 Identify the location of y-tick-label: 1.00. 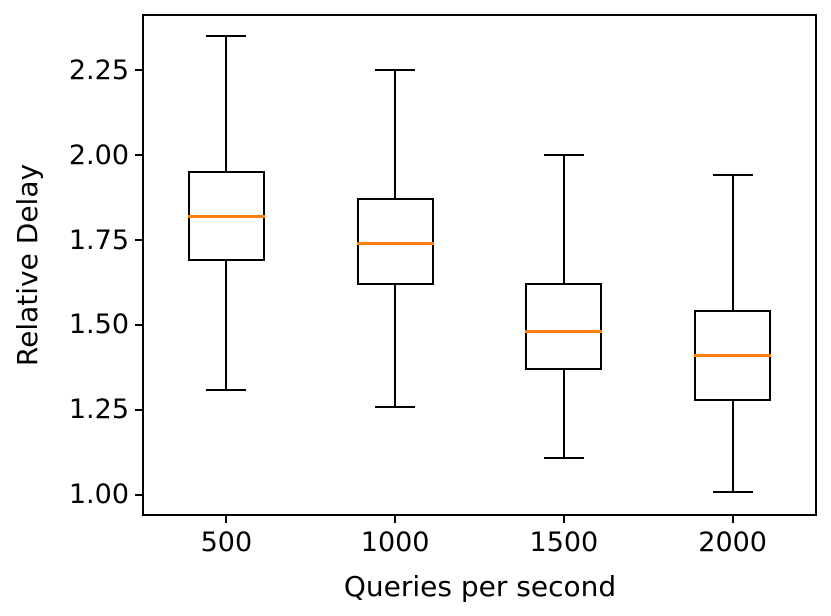
(98, 495).